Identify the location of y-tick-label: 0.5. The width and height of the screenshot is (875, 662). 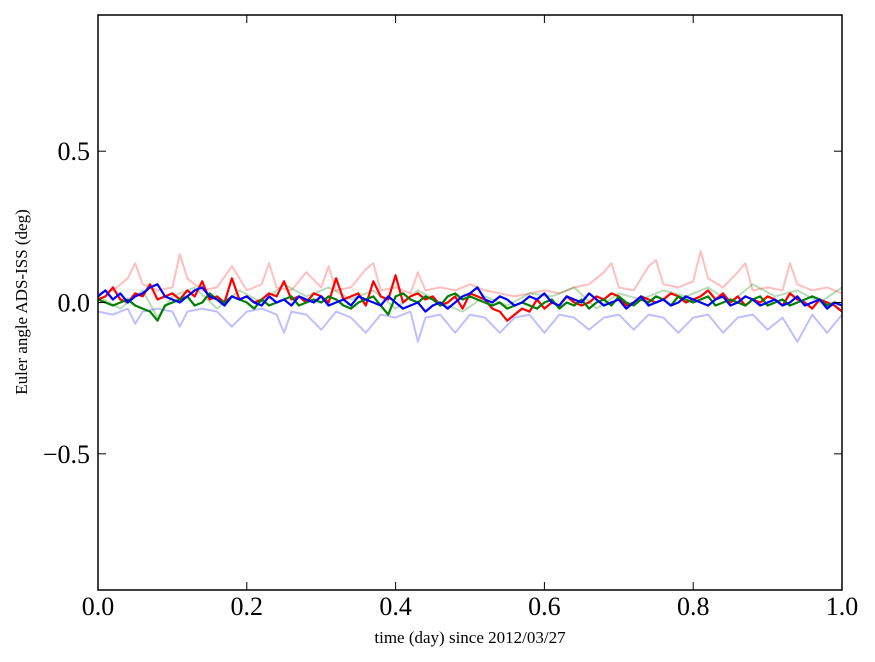
(74, 151).